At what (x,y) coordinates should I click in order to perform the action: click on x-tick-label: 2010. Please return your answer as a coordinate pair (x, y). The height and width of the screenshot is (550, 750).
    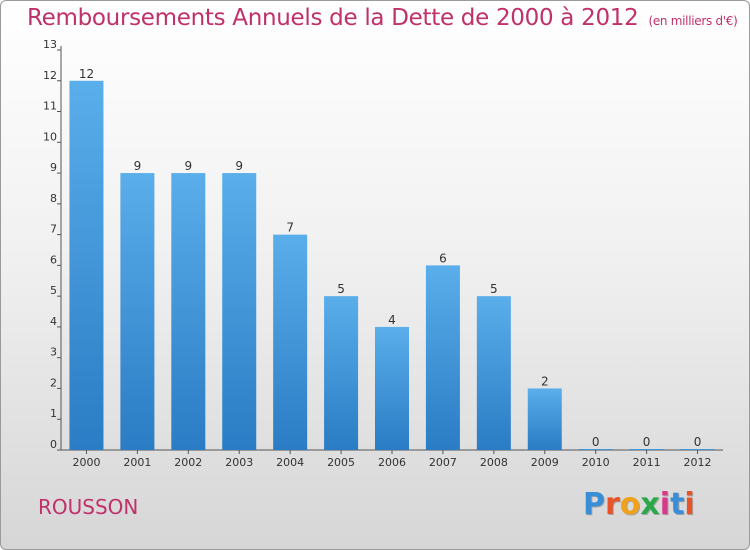
    Looking at the image, I should click on (596, 462).